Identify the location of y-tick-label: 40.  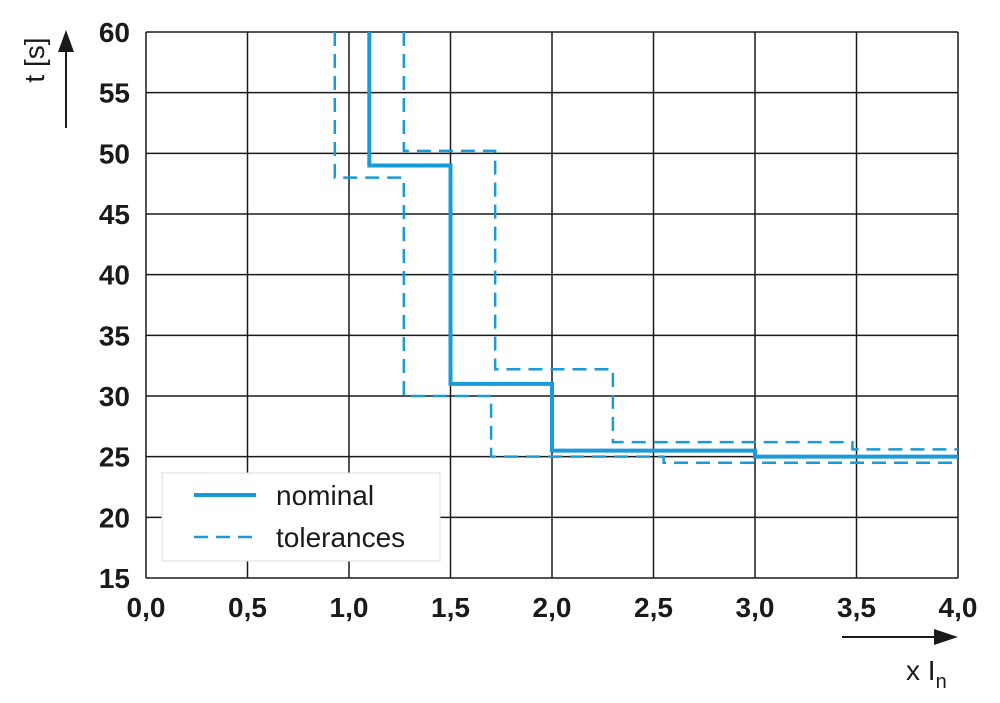
(114, 275).